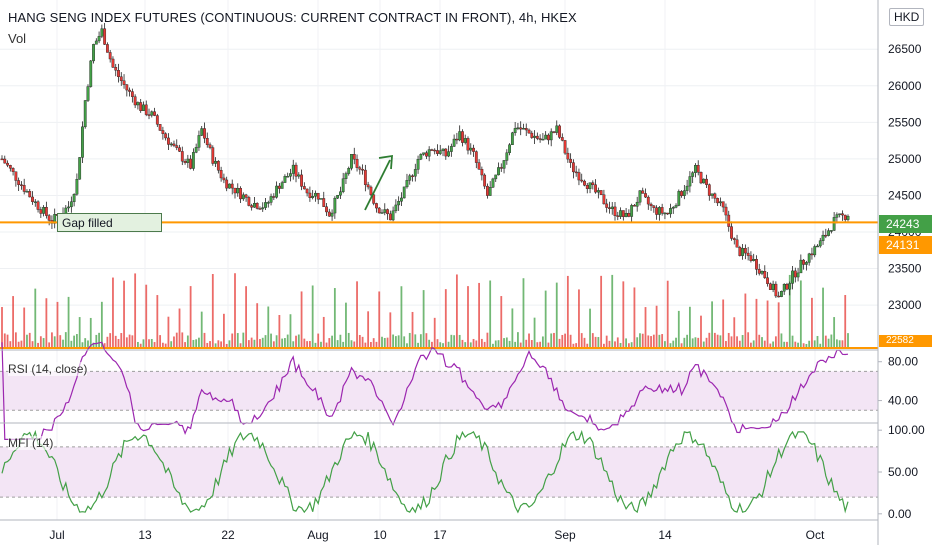 This screenshot has width=932, height=550. I want to click on gap-filled-callout: Gap filled, so click(109, 222).